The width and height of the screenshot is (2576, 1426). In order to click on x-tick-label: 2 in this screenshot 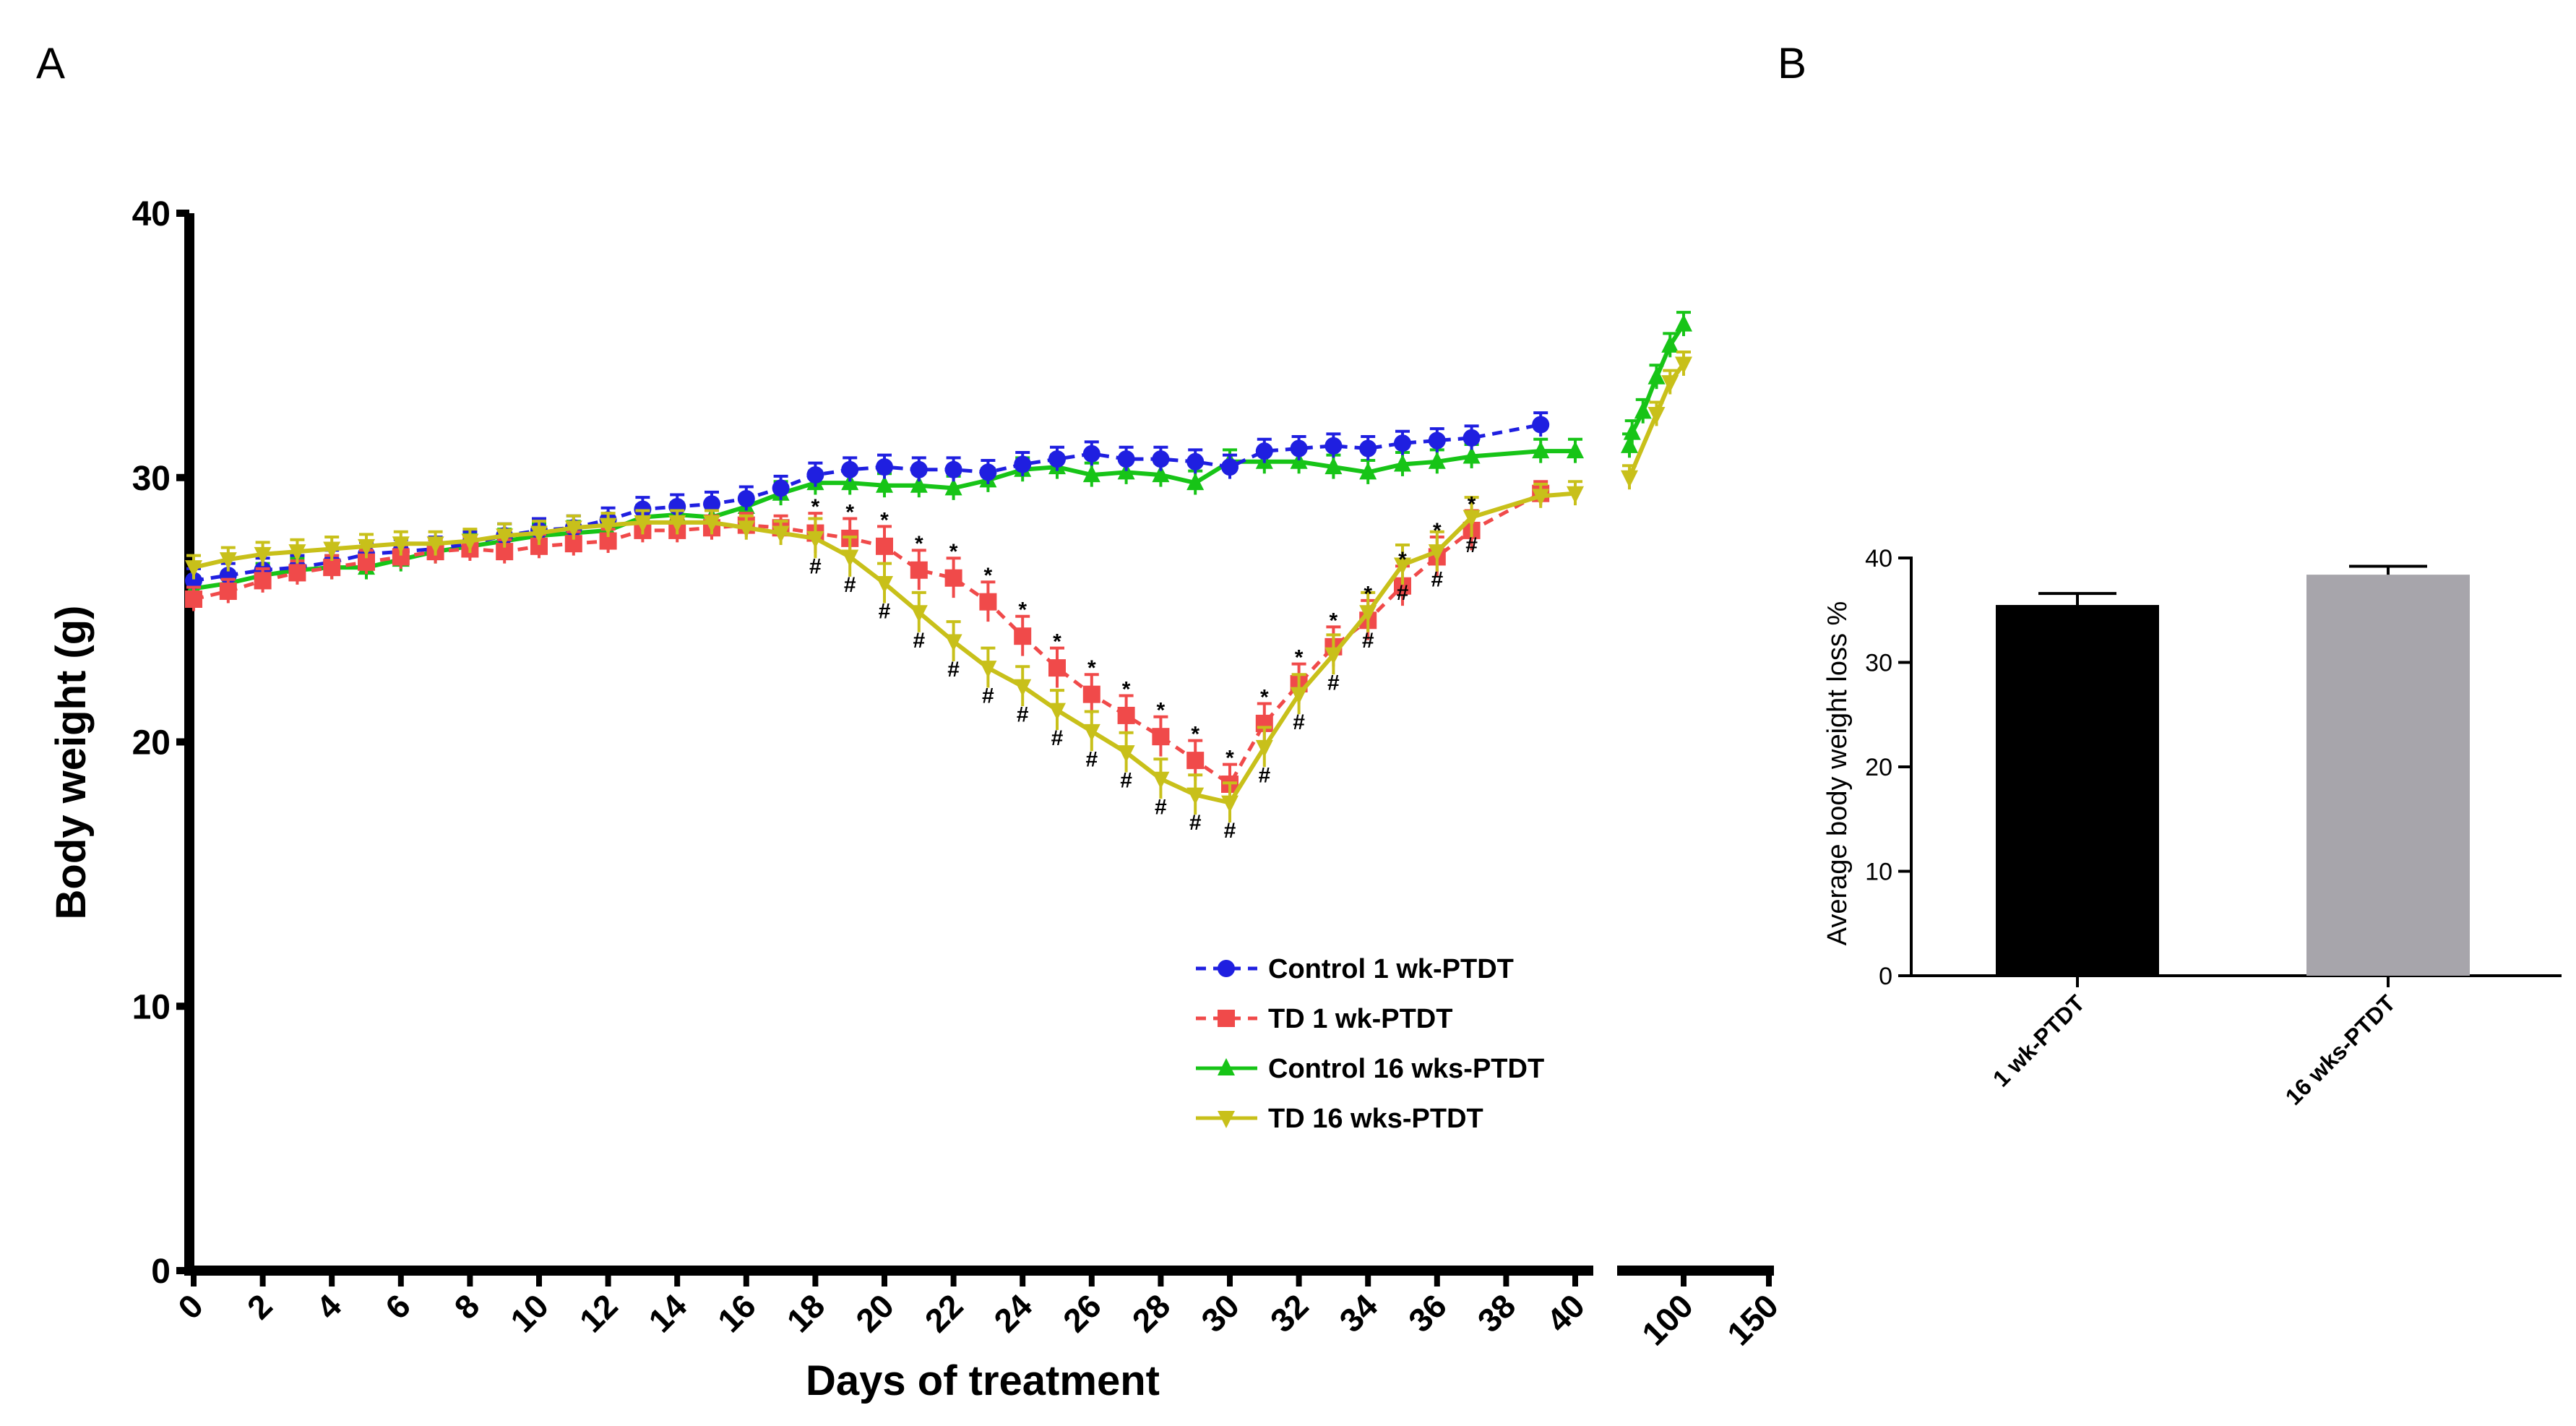, I will do `click(260, 1306)`.